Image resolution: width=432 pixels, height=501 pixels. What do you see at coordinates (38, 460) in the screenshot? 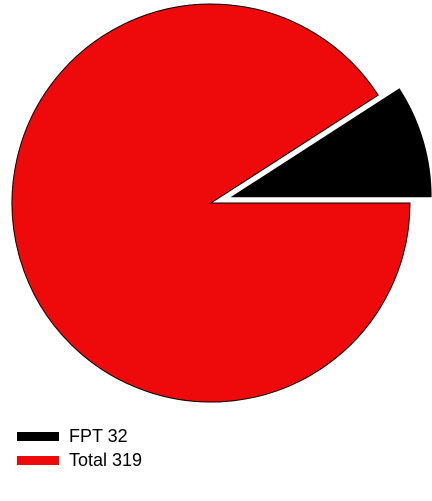
I see `legend-swatch-total` at bounding box center [38, 460].